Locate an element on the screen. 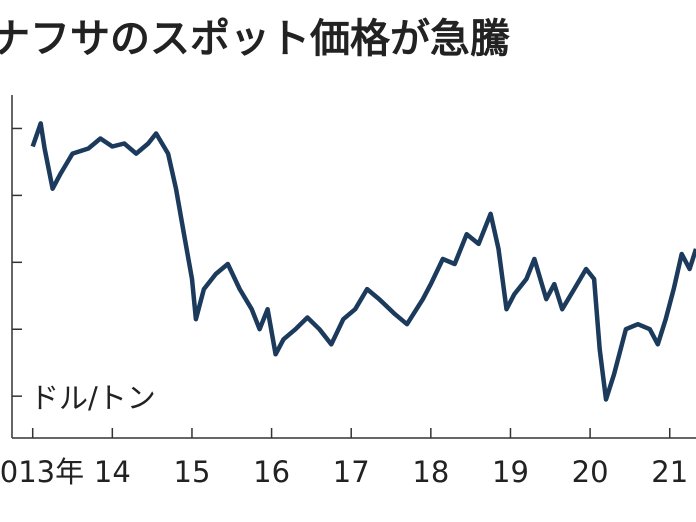 Image resolution: width=696 pixels, height=522 pixels. x-tick-label: 20 is located at coordinates (590, 472).